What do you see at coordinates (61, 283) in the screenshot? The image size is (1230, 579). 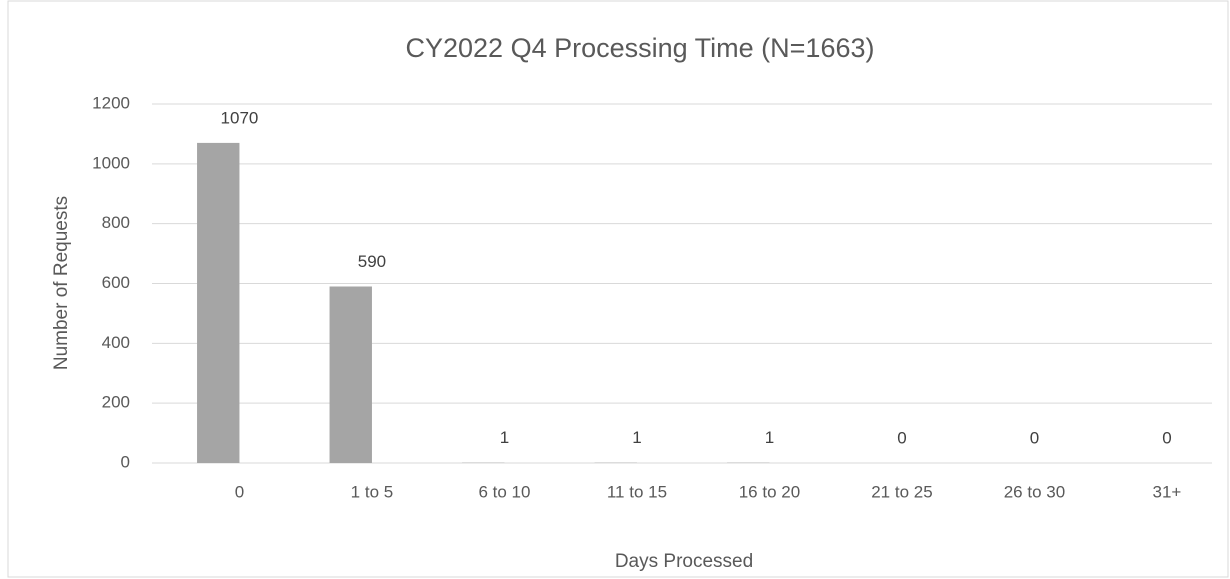 I see `y-axis-label: Number of Requests` at bounding box center [61, 283].